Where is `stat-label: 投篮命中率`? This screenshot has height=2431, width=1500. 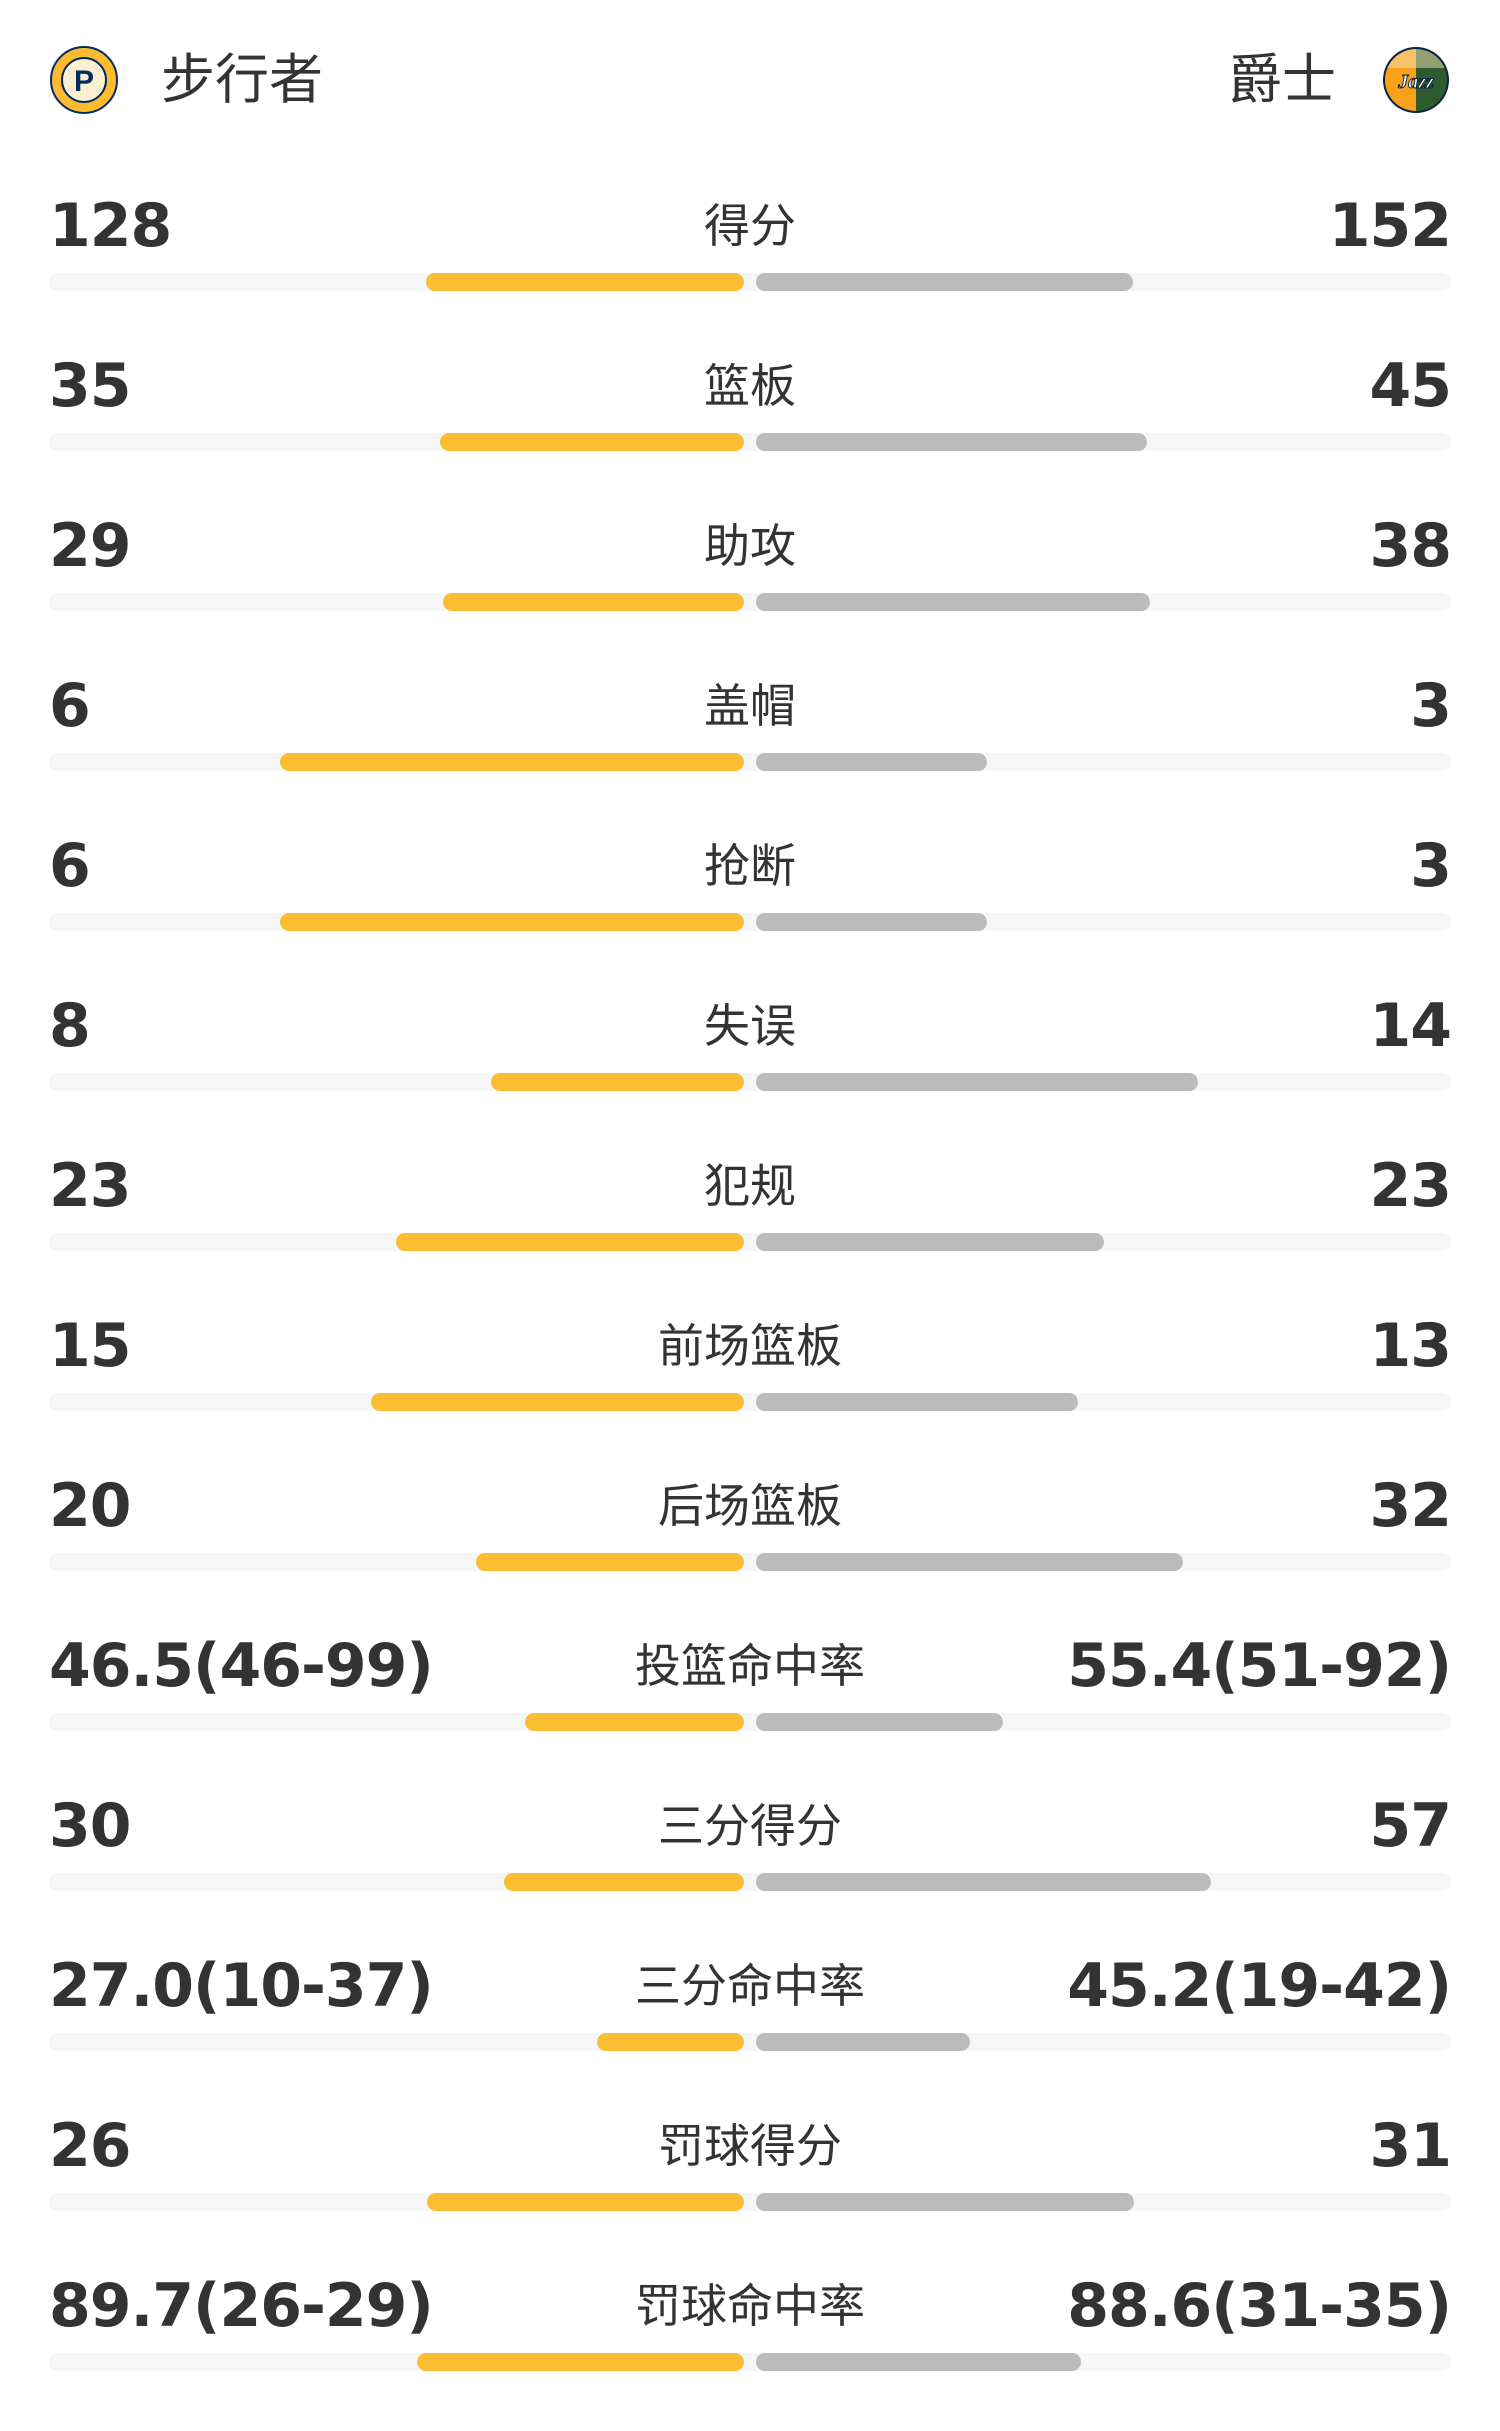 stat-label: 投篮命中率 is located at coordinates (750, 1666).